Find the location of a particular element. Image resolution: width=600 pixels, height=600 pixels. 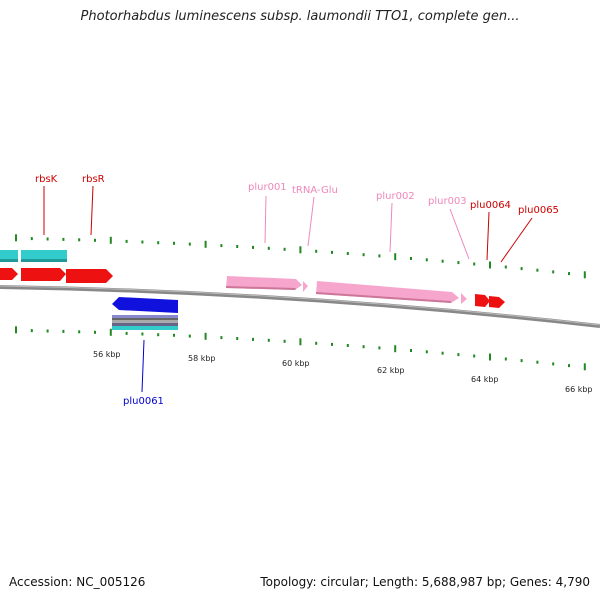

label-rbsR: rbsR is located at coordinates (93, 179).